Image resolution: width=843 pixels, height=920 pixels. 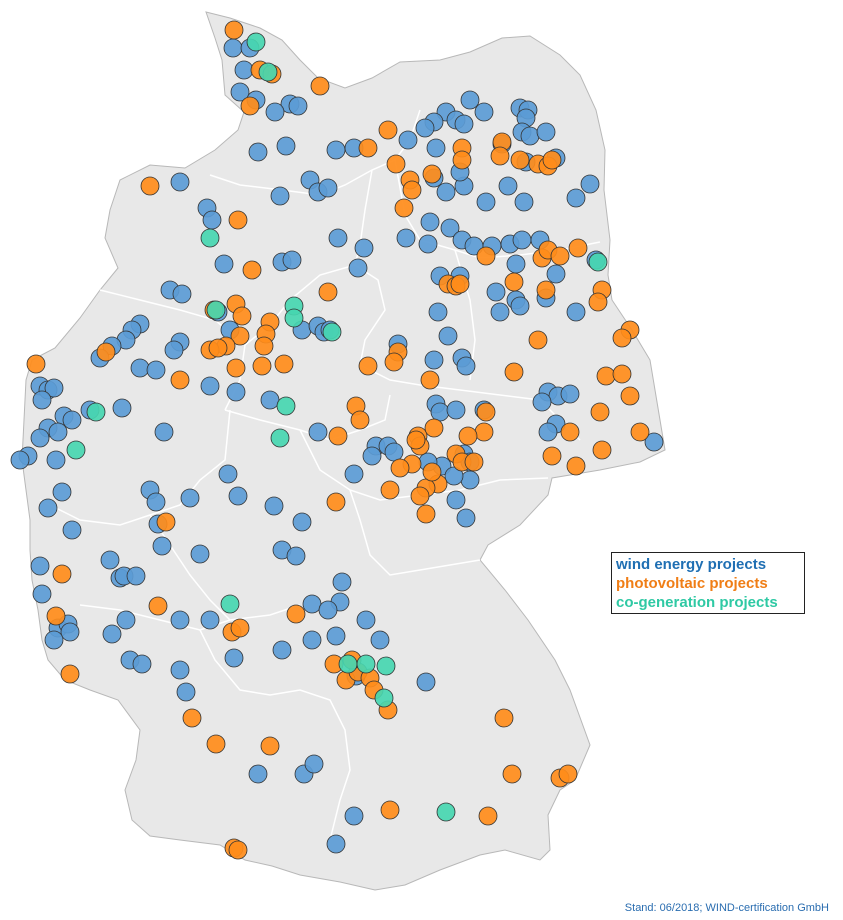 I want to click on footer-credit: Stand: 06/2018; WIND-certification GmbH, so click(x=726, y=908).